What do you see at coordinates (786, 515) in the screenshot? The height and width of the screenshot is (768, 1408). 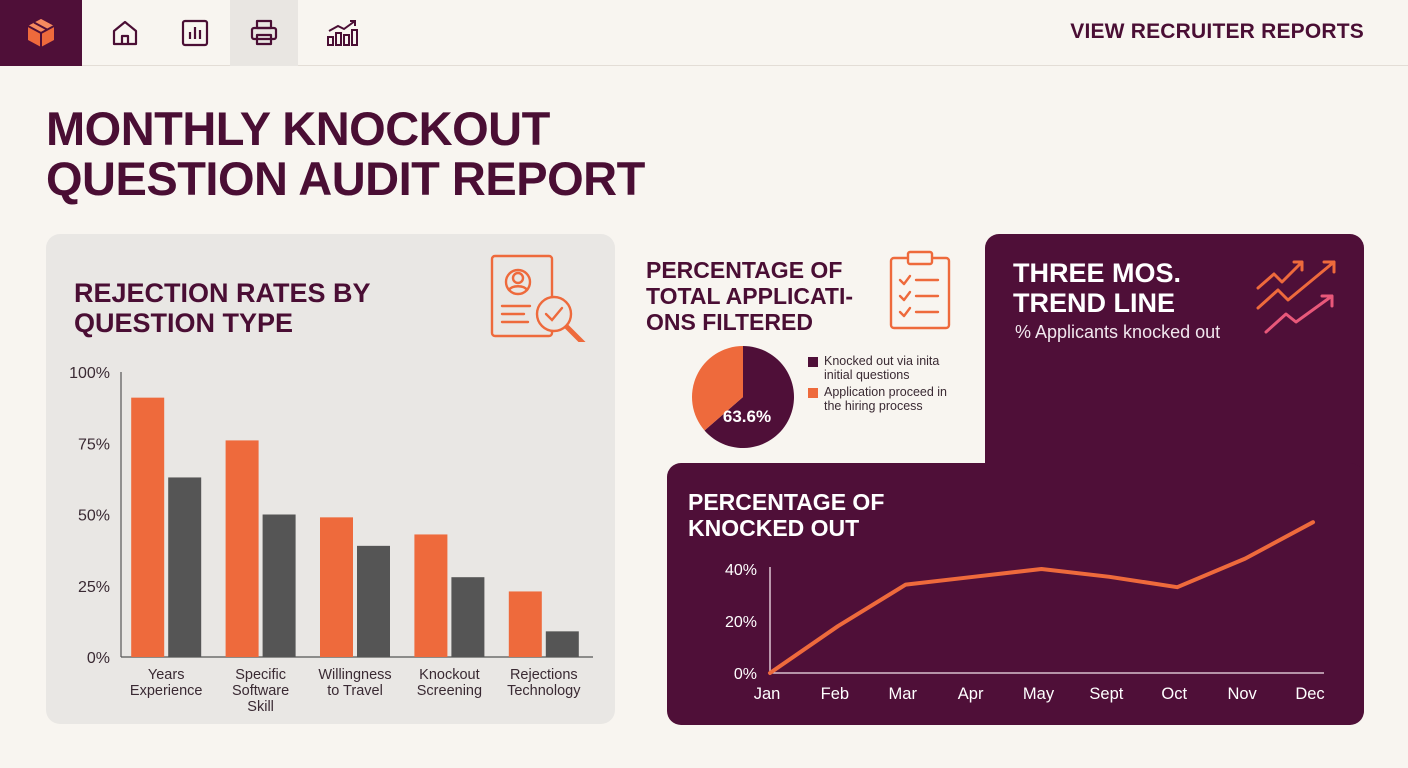 I see `line-chart-title: PERCENTAGE OF KNOCKED OUT` at bounding box center [786, 515].